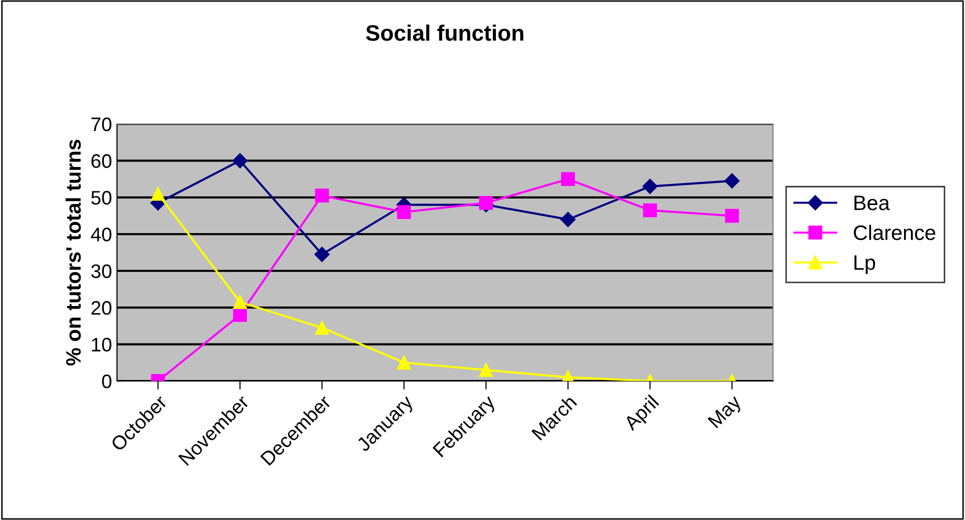 The image size is (965, 520). What do you see at coordinates (865, 264) in the screenshot?
I see `legend-label: Lp` at bounding box center [865, 264].